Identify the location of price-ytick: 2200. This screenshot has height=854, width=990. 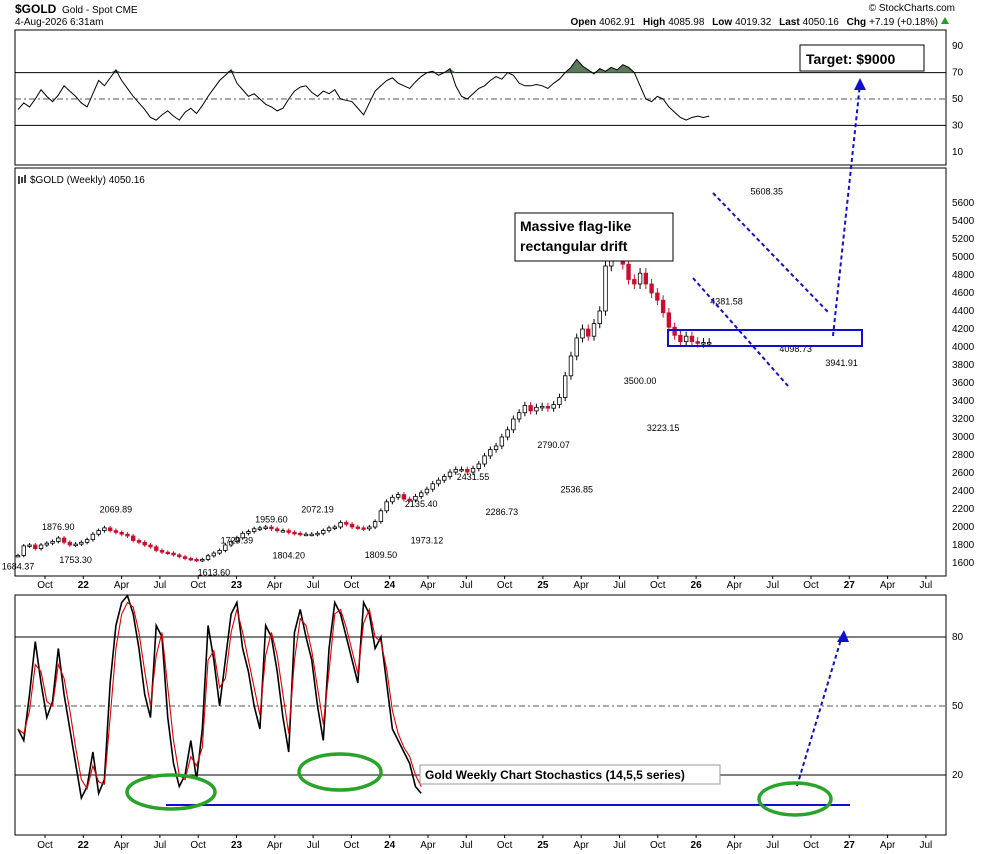
(963, 509).